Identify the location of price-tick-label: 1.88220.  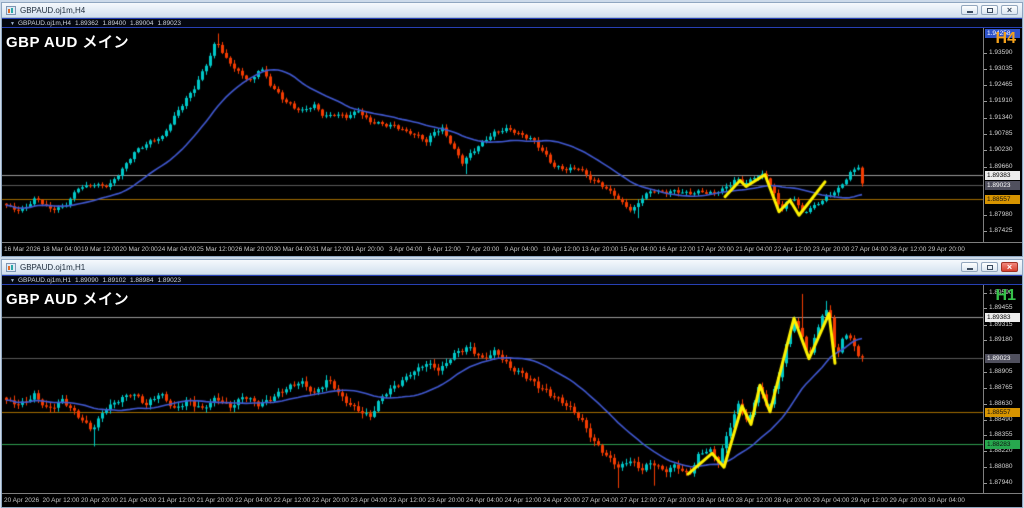
(1001, 450).